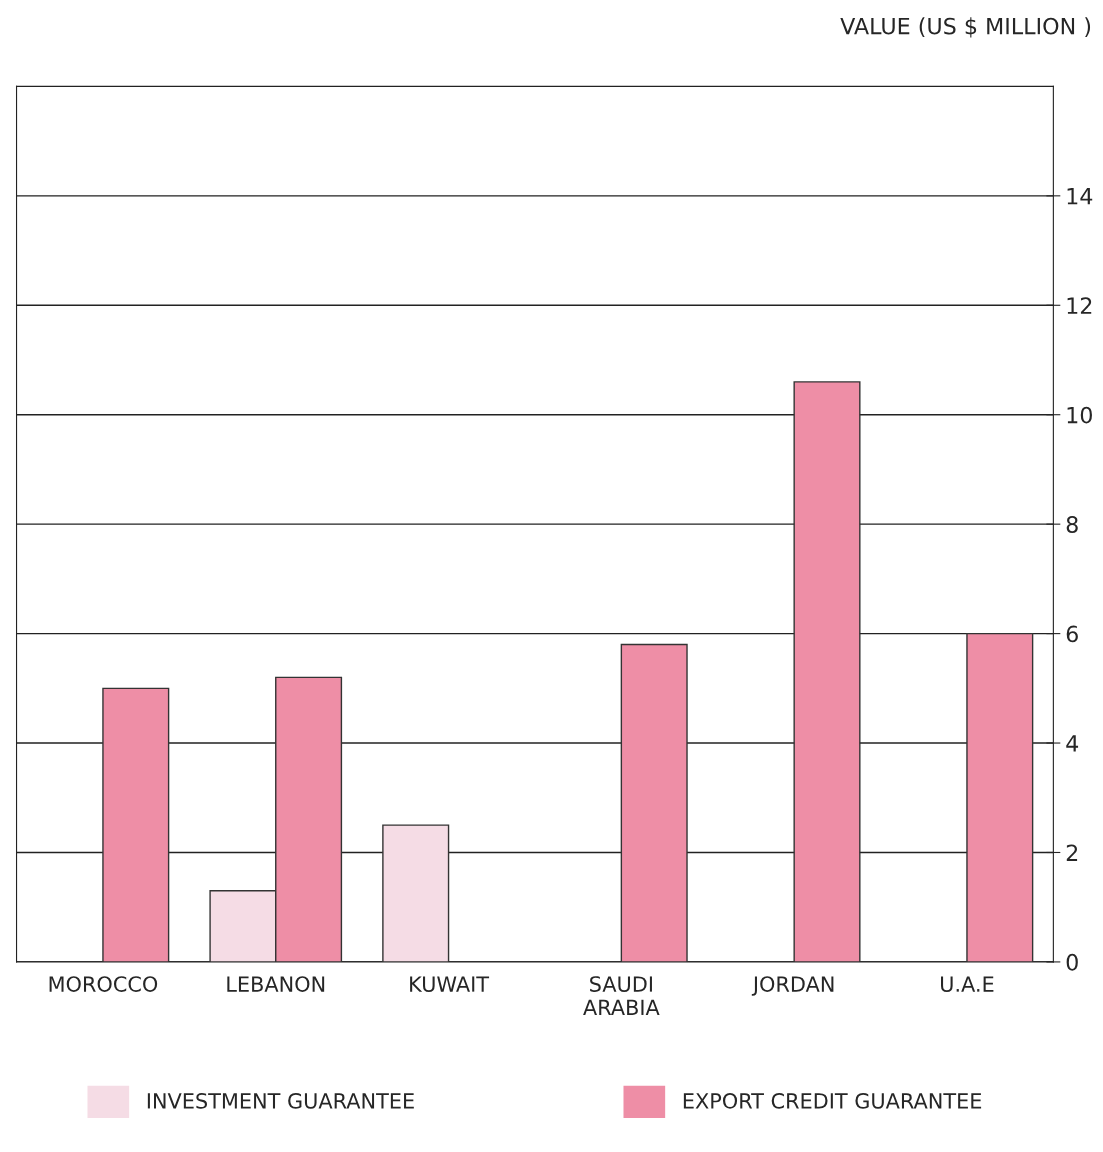 This screenshot has height=1152, width=1103. Describe the element at coordinates (1079, 415) in the screenshot. I see `y-tick-label: 10` at that location.